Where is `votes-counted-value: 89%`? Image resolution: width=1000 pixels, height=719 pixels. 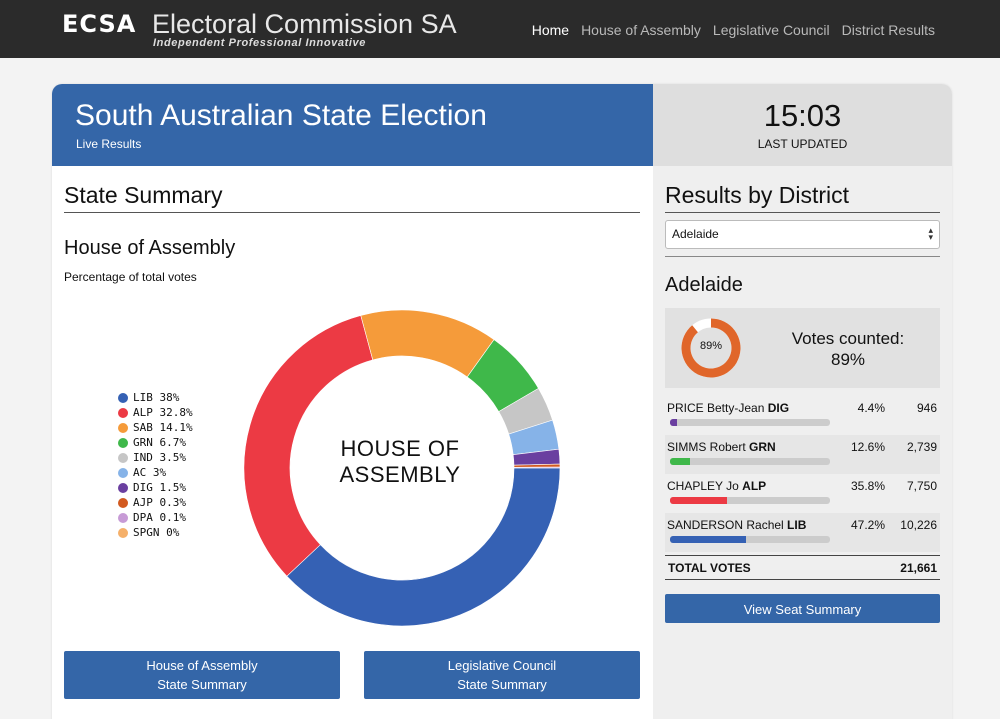
votes-counted-value: 89% is located at coordinates (848, 359).